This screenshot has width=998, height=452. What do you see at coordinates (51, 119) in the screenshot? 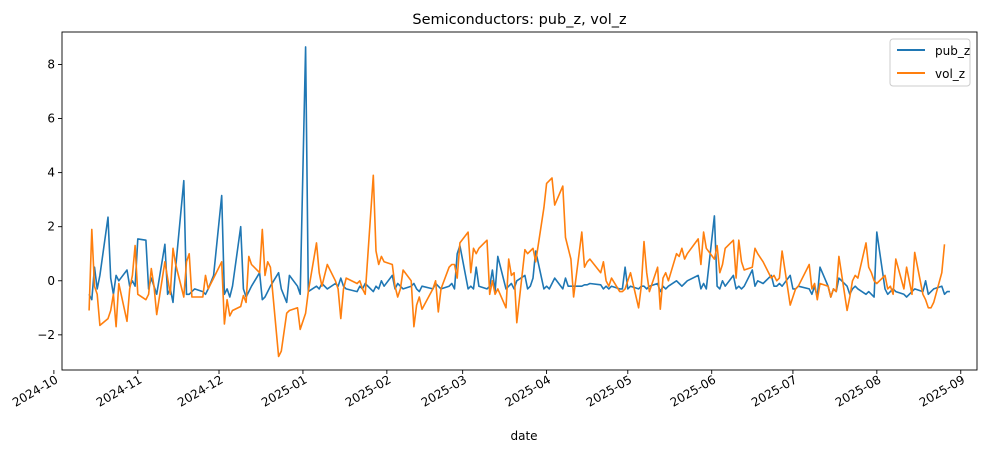
I see `y-tick-label: 6` at bounding box center [51, 119].